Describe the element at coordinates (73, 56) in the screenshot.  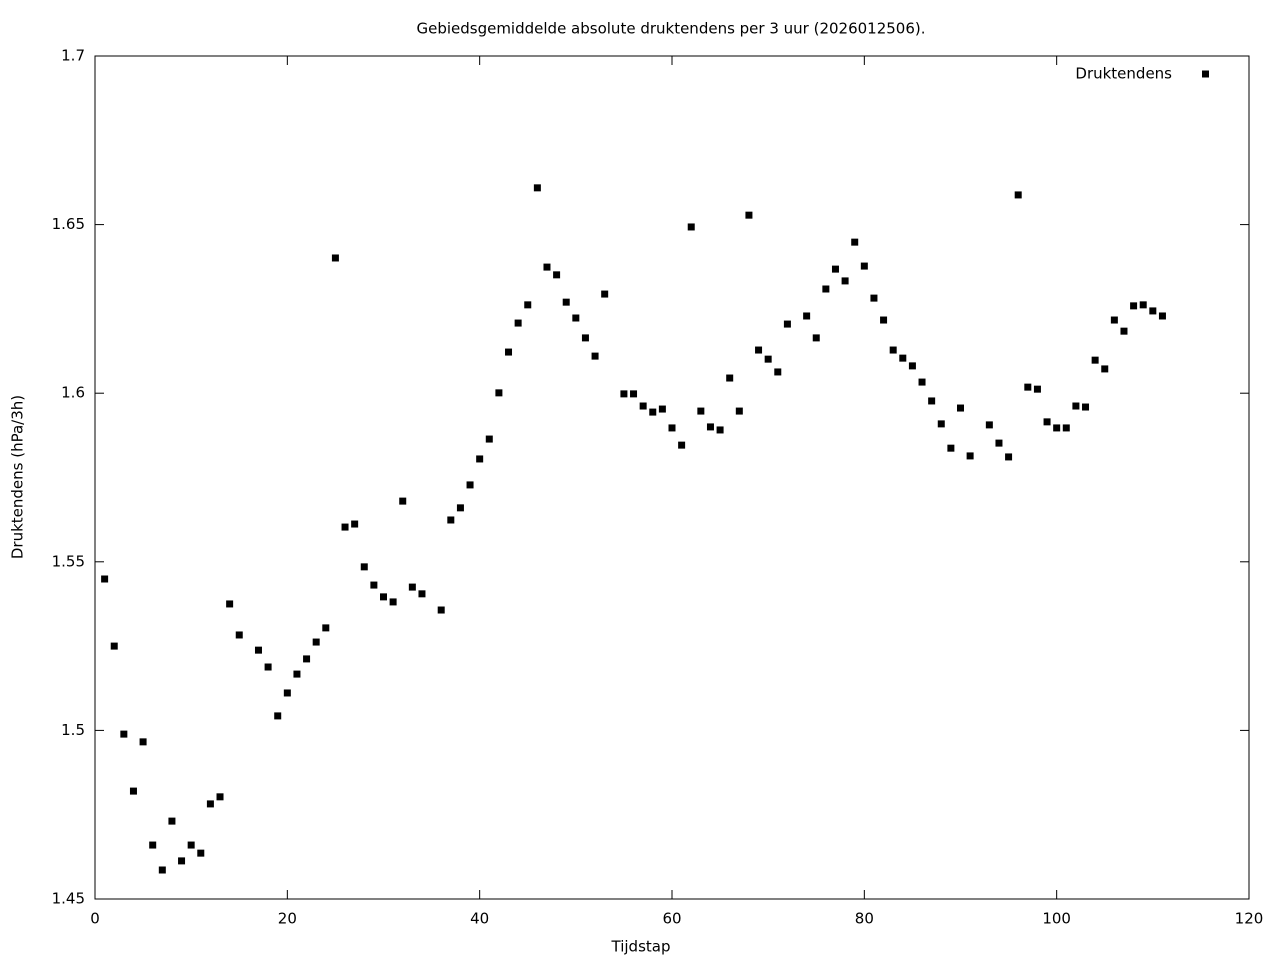
I see `y-tick-label: 1.7` at that location.